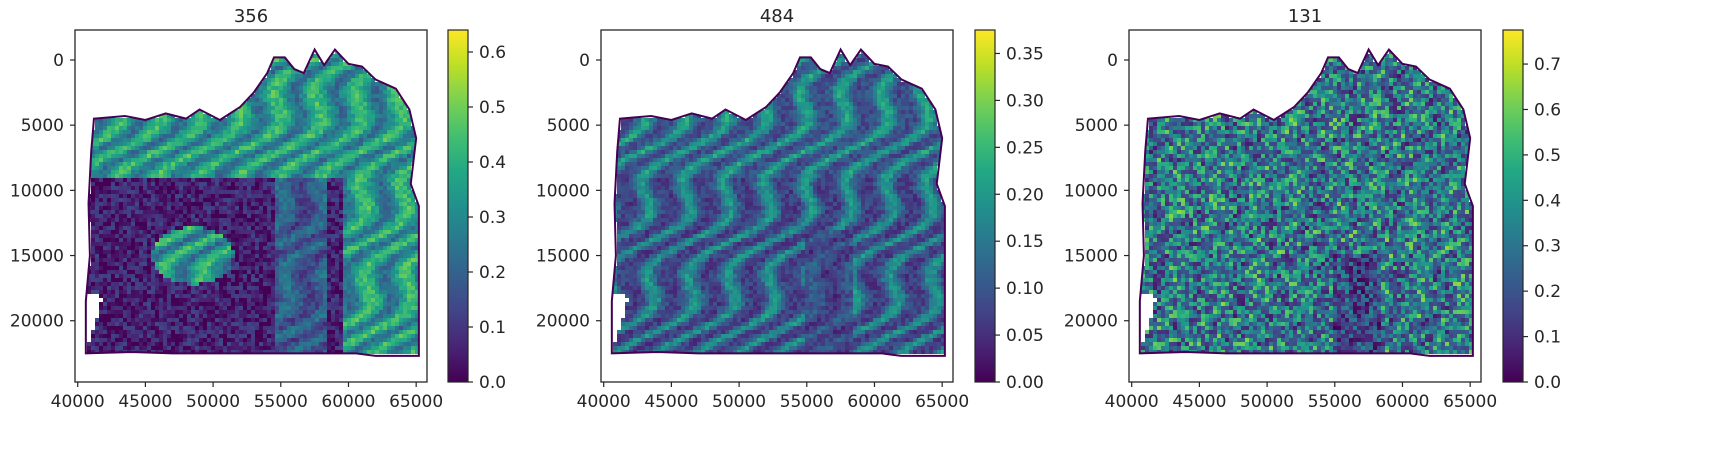 Image resolution: width=1709 pixels, height=459 pixels. Describe the element at coordinates (1025, 54) in the screenshot. I see `colorbar-tick-label: 0.35` at that location.